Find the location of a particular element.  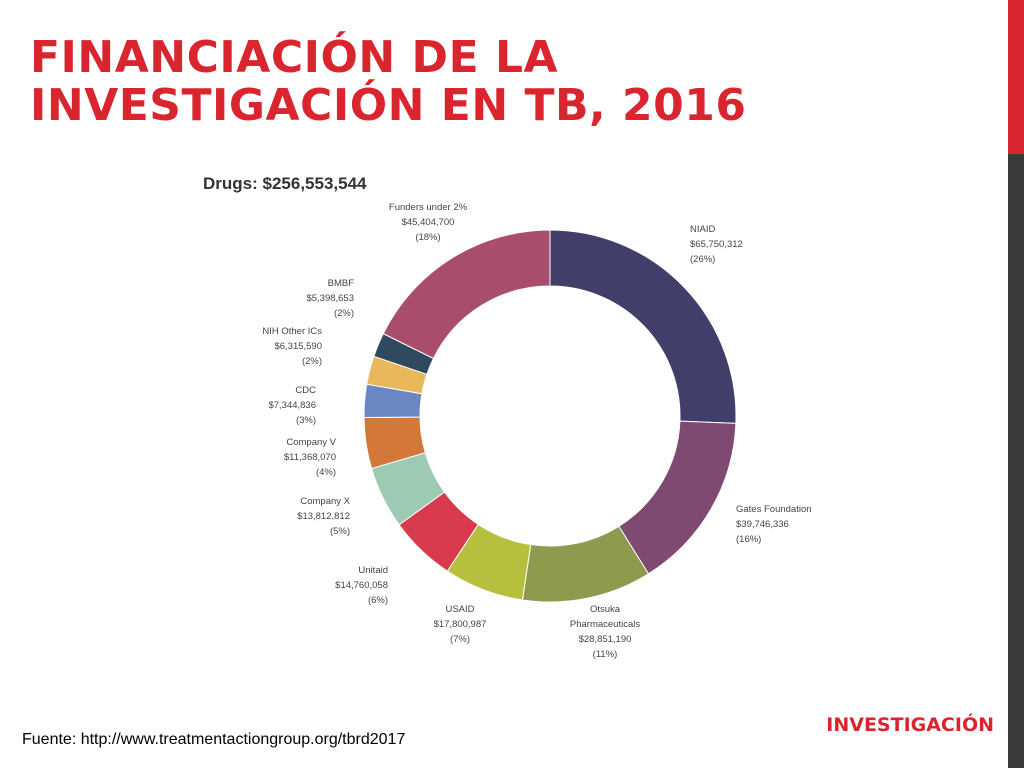

slice-label-nih-other-ics: NIH Other ICs $6,315,590 (2%) is located at coordinates (292, 346).